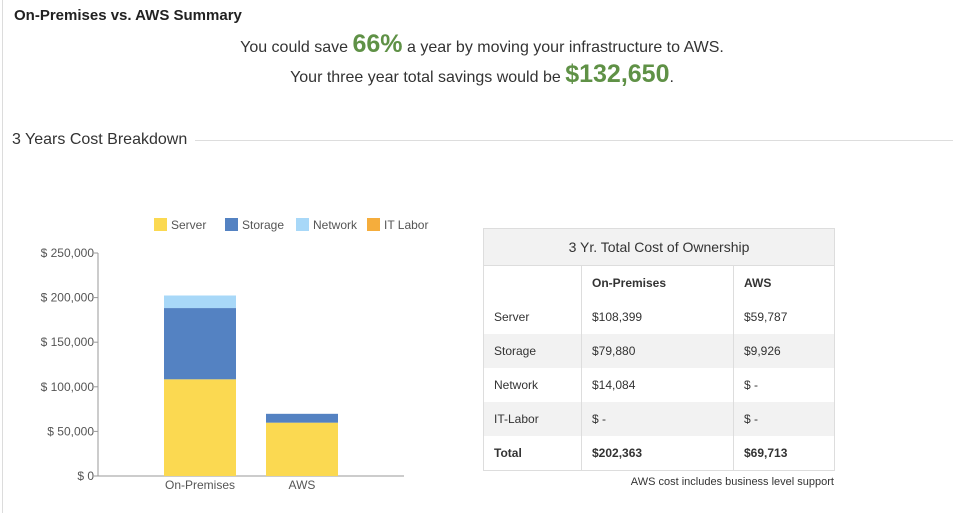 The height and width of the screenshot is (513, 960). I want to click on section-divider, so click(571, 140).